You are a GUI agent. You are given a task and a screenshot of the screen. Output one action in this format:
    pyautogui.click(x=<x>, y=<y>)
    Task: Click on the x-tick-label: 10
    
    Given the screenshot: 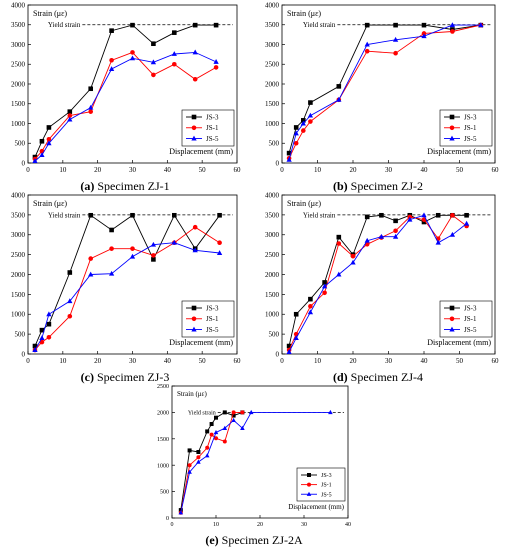 What is the action you would take?
    pyautogui.click(x=318, y=170)
    